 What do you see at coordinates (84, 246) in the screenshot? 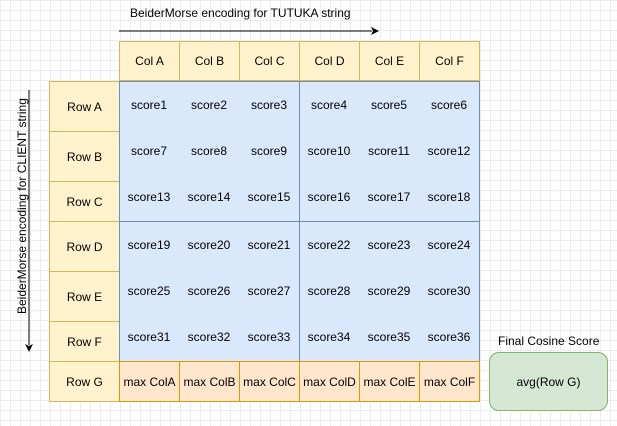
I see `row-header-d: Row D` at bounding box center [84, 246].